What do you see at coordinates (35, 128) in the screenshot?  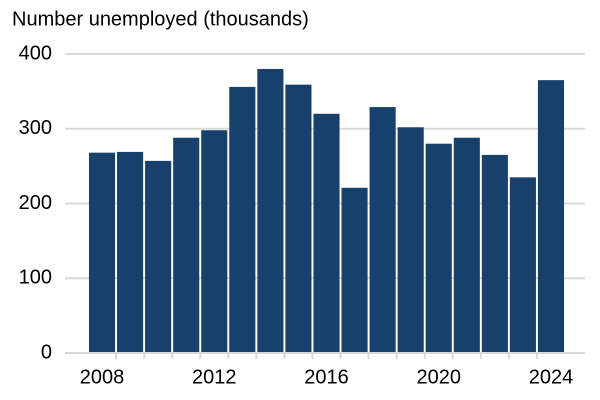 I see `y-tick-label: 300` at bounding box center [35, 128].